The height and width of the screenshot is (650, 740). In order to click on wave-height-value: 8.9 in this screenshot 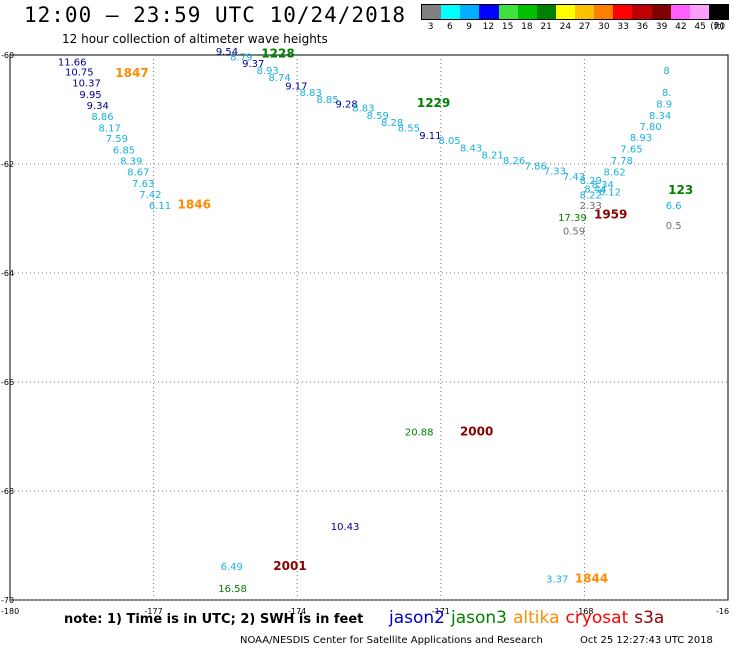, I will do `click(664, 104)`.